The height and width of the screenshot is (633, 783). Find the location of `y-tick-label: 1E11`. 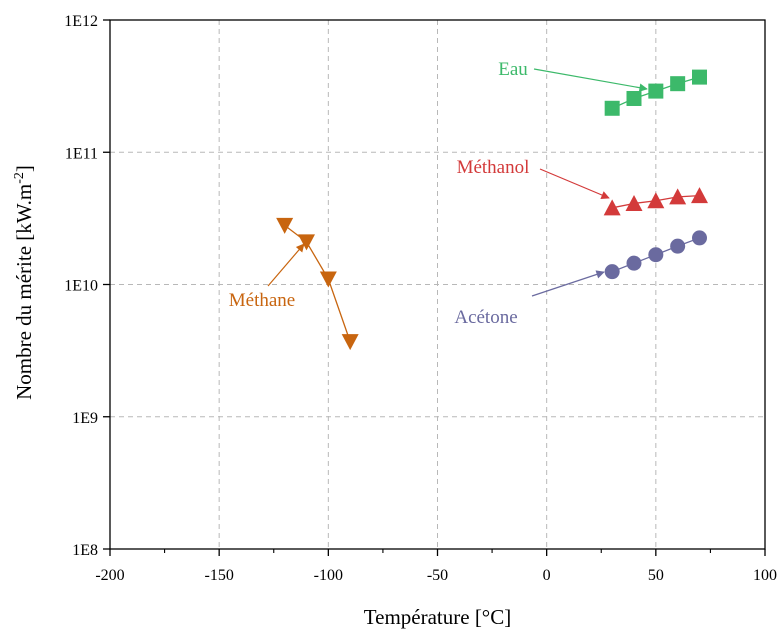

y-tick-label: 1E11 is located at coordinates (81, 153).